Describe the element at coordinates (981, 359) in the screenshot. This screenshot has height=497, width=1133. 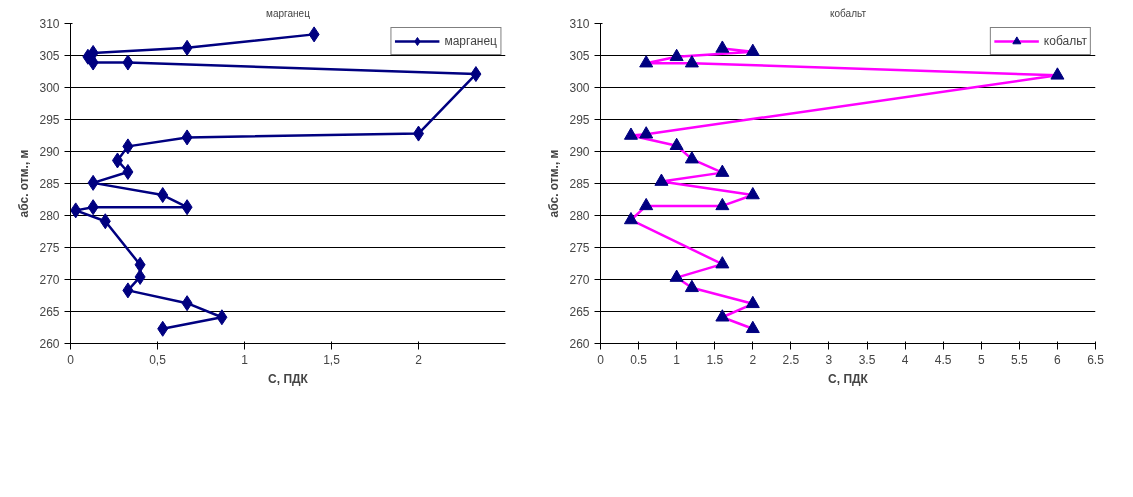
I see `x-tick-label: 5` at that location.